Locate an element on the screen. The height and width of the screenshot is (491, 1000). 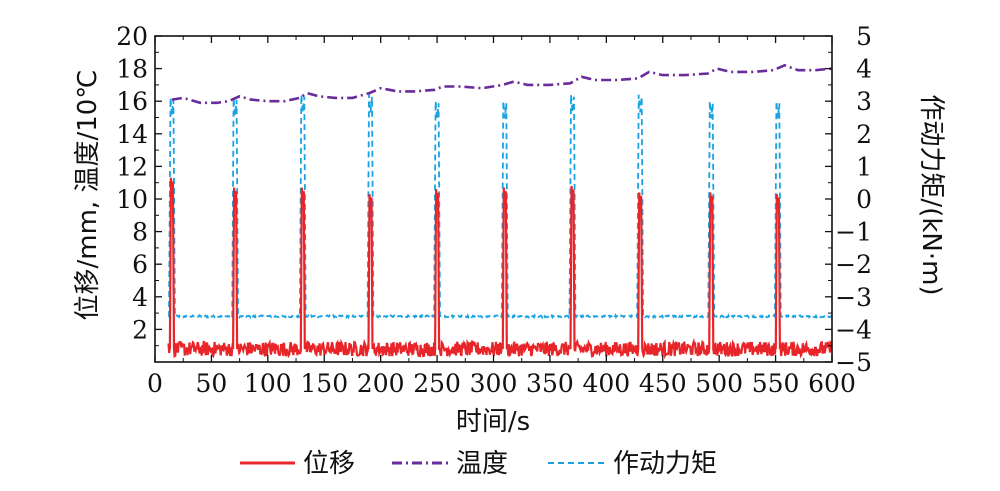
legend: 位移 温度 作动力矩 is located at coordinates (478, 464).